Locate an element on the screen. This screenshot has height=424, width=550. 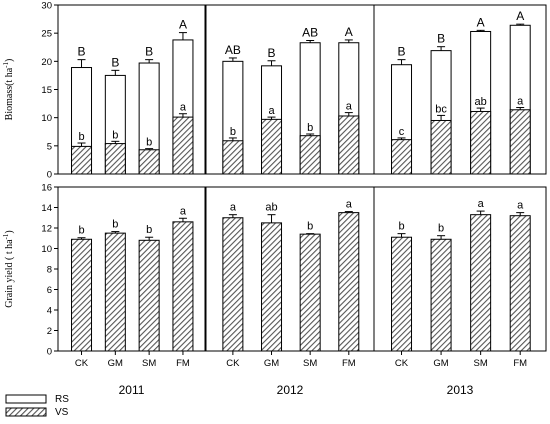
bar-grain-2012-CK is located at coordinates (233, 284).